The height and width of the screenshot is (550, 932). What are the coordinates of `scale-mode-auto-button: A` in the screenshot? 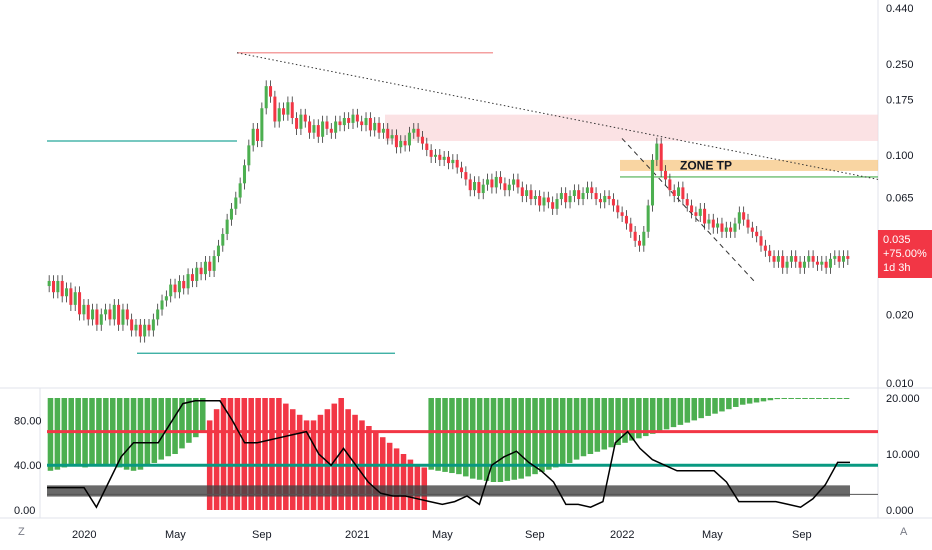 It's located at (904, 532).